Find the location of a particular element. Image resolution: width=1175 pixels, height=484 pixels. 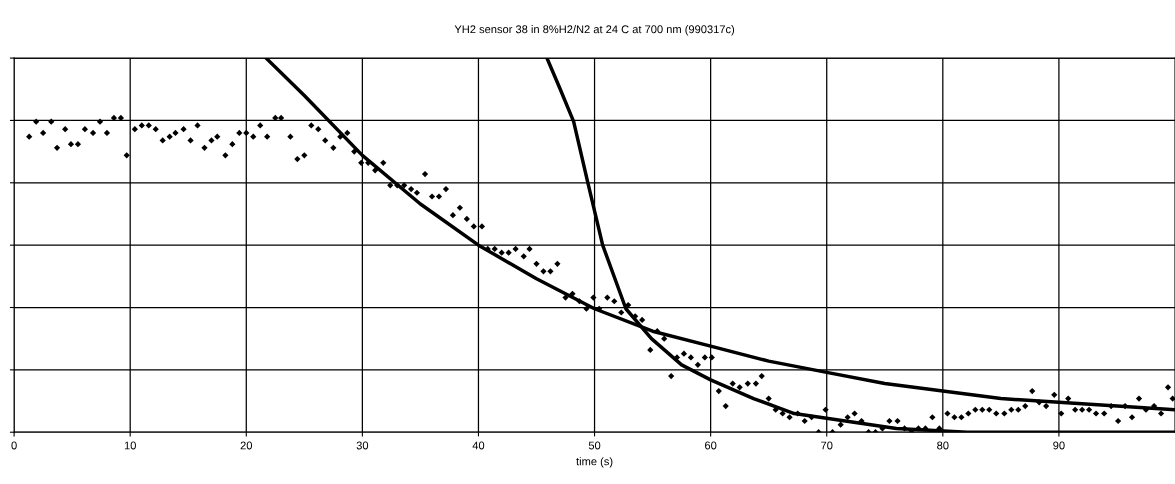

x-tick-label: 10 is located at coordinates (130, 445).